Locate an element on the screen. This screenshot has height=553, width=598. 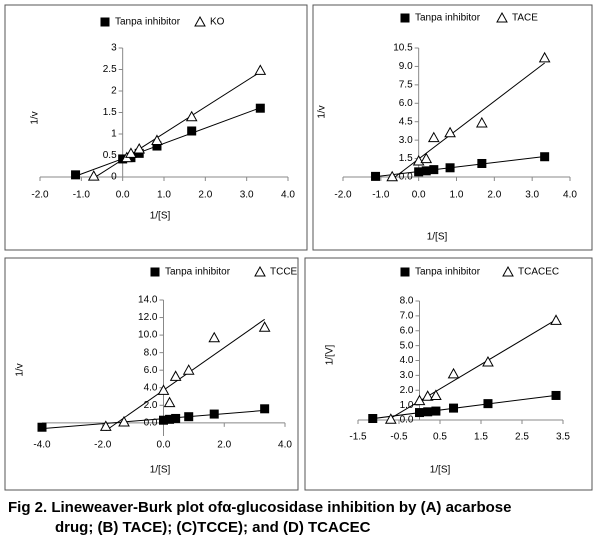
y-tick-label: 0.5 is located at coordinates (110, 155).